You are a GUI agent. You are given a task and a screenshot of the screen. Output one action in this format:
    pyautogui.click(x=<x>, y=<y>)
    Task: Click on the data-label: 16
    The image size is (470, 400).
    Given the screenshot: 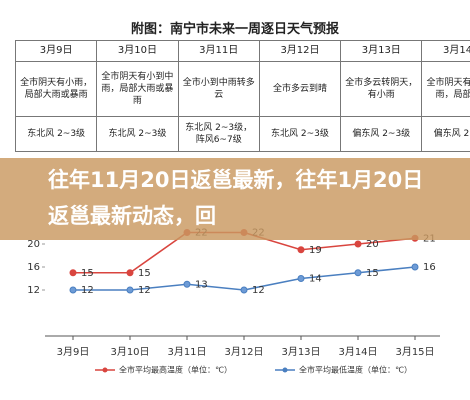 What is the action you would take?
    pyautogui.click(x=429, y=267)
    